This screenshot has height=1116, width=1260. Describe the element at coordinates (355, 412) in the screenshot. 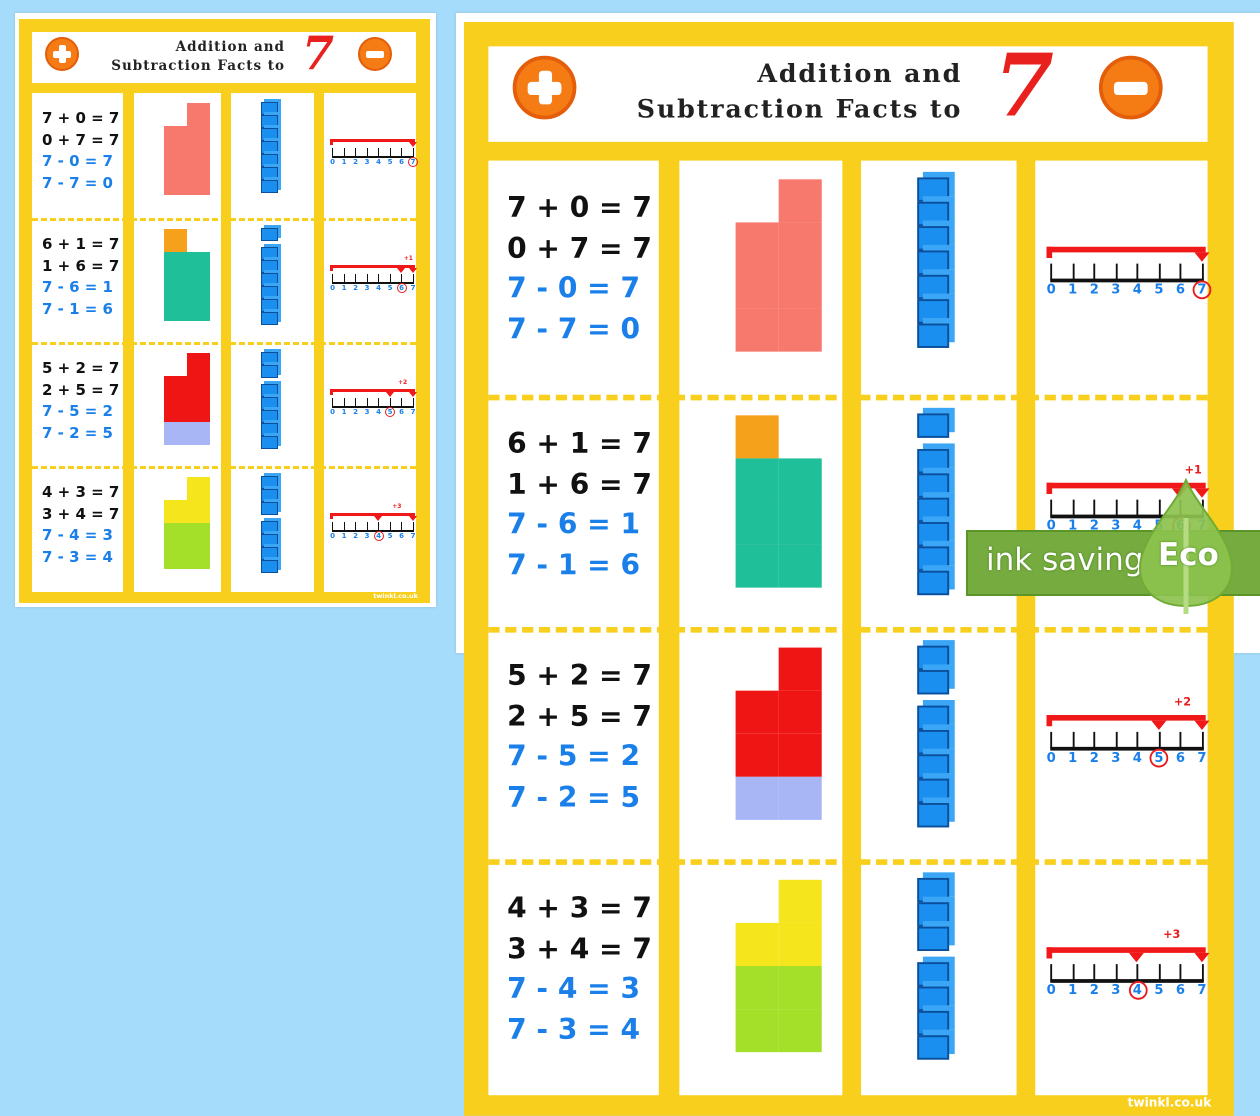

I see `number-line-label: 2` at that location.